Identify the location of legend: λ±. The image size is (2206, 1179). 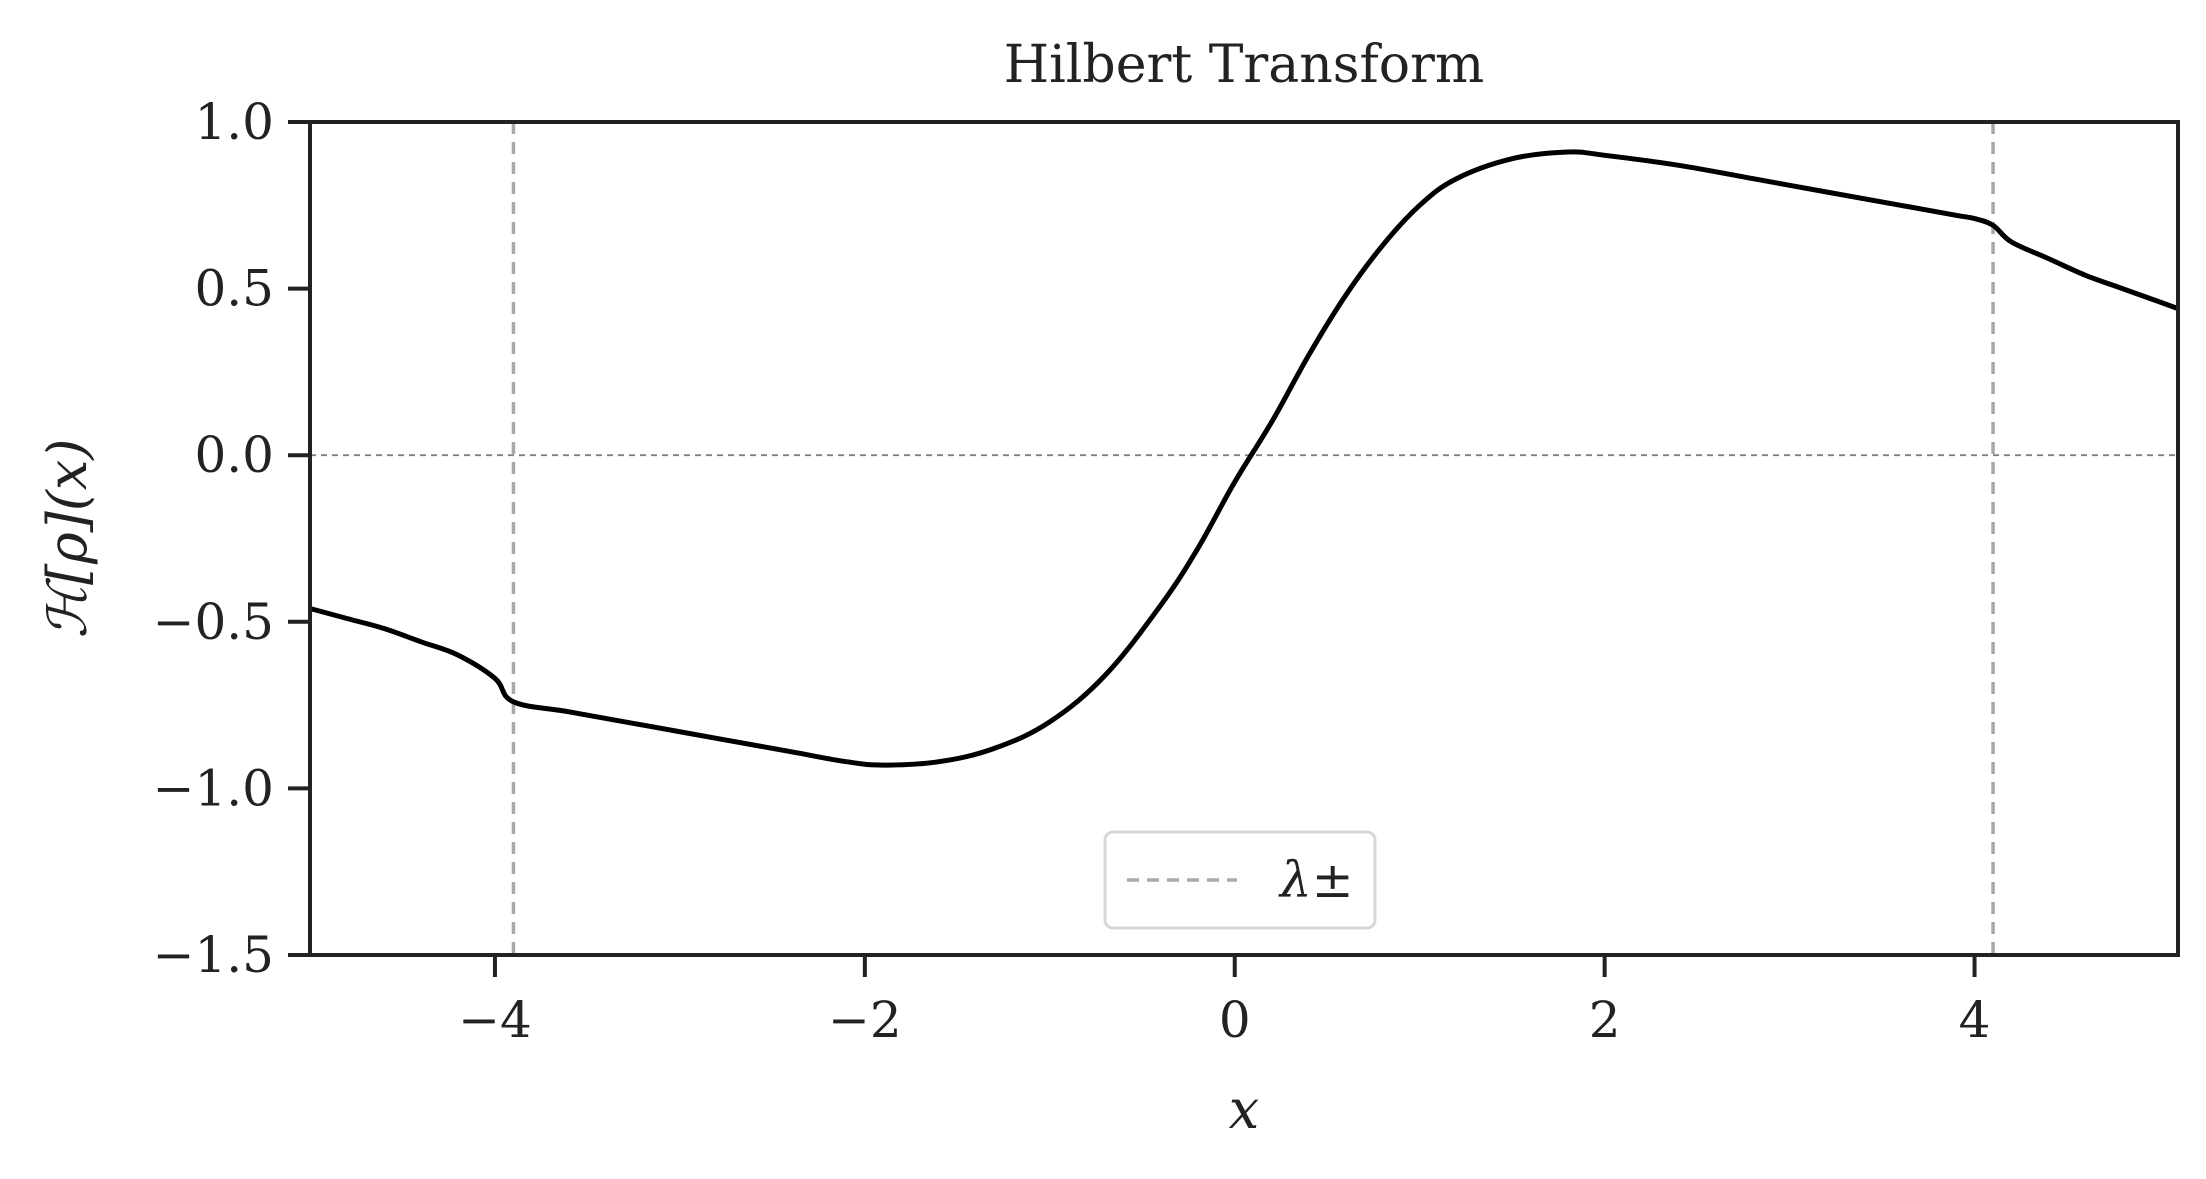
(1240, 880).